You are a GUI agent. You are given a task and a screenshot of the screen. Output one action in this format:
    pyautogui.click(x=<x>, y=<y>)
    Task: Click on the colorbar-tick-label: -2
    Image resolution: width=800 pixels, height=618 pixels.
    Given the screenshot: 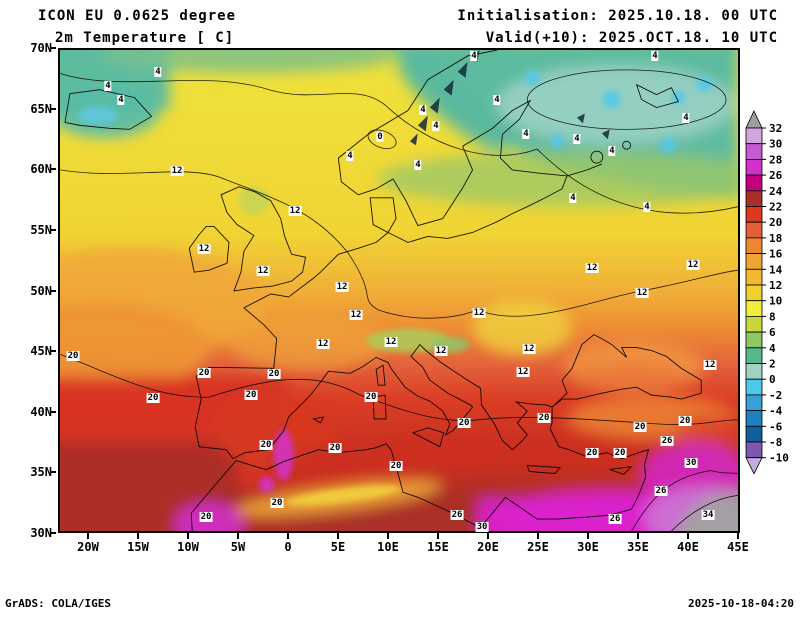 What is the action you would take?
    pyautogui.click(x=775, y=395)
    